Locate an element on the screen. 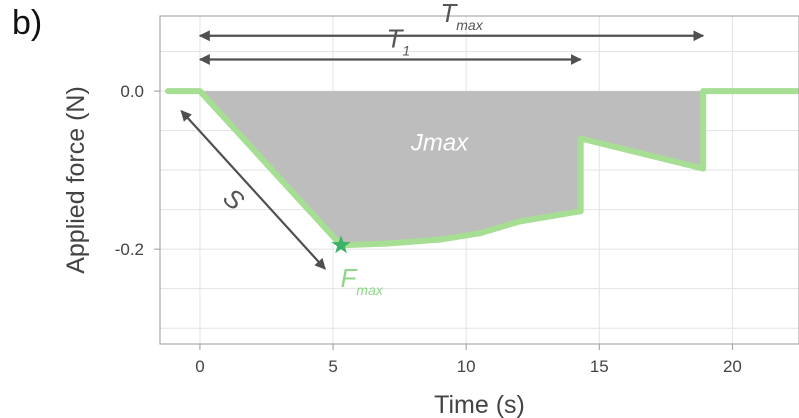  y-axis-title: Applied force (N) is located at coordinates (76, 180).